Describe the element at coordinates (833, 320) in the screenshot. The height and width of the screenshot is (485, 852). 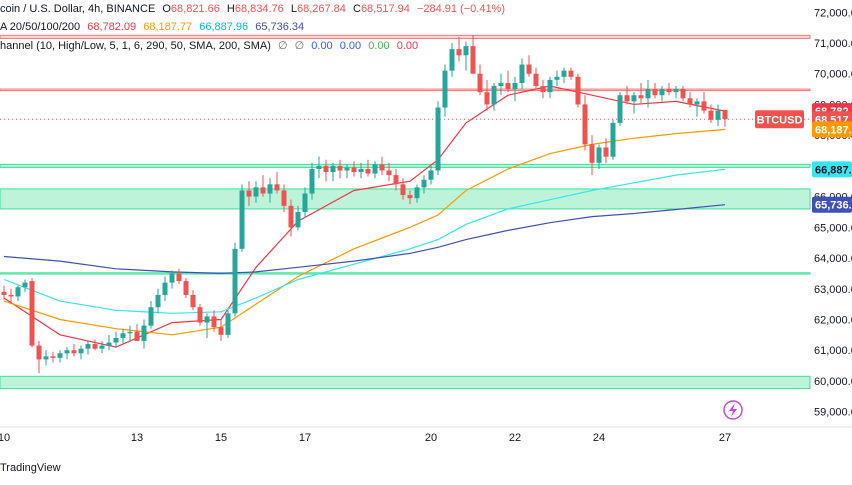
I see `y-tick-label-62000: 62,000.00` at that location.